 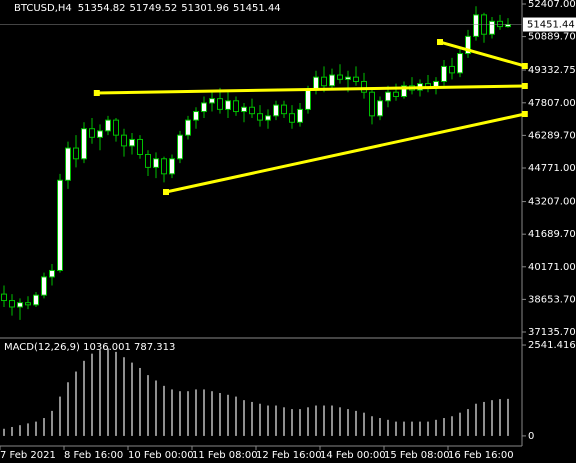 I want to click on x-tick-label: 10 Feb 00:00, so click(x=161, y=455).